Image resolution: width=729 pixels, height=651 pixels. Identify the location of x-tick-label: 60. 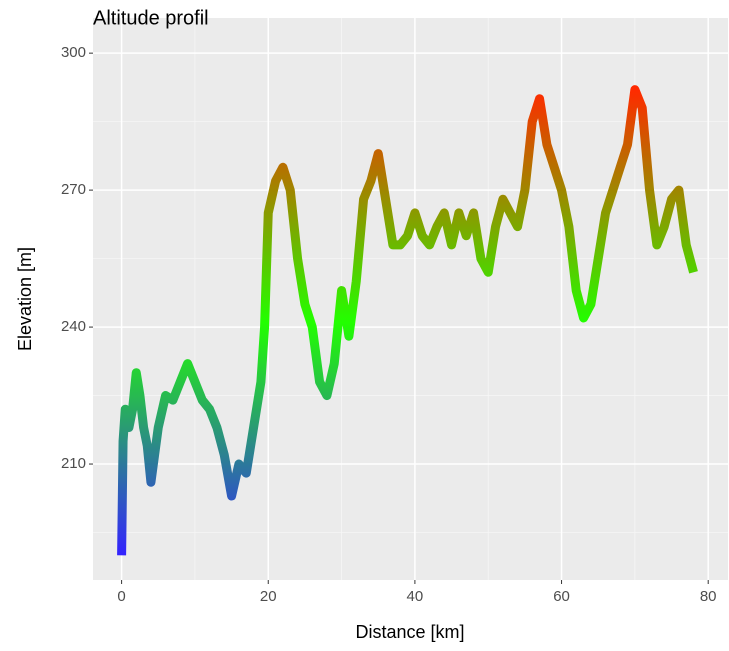
(561, 596).